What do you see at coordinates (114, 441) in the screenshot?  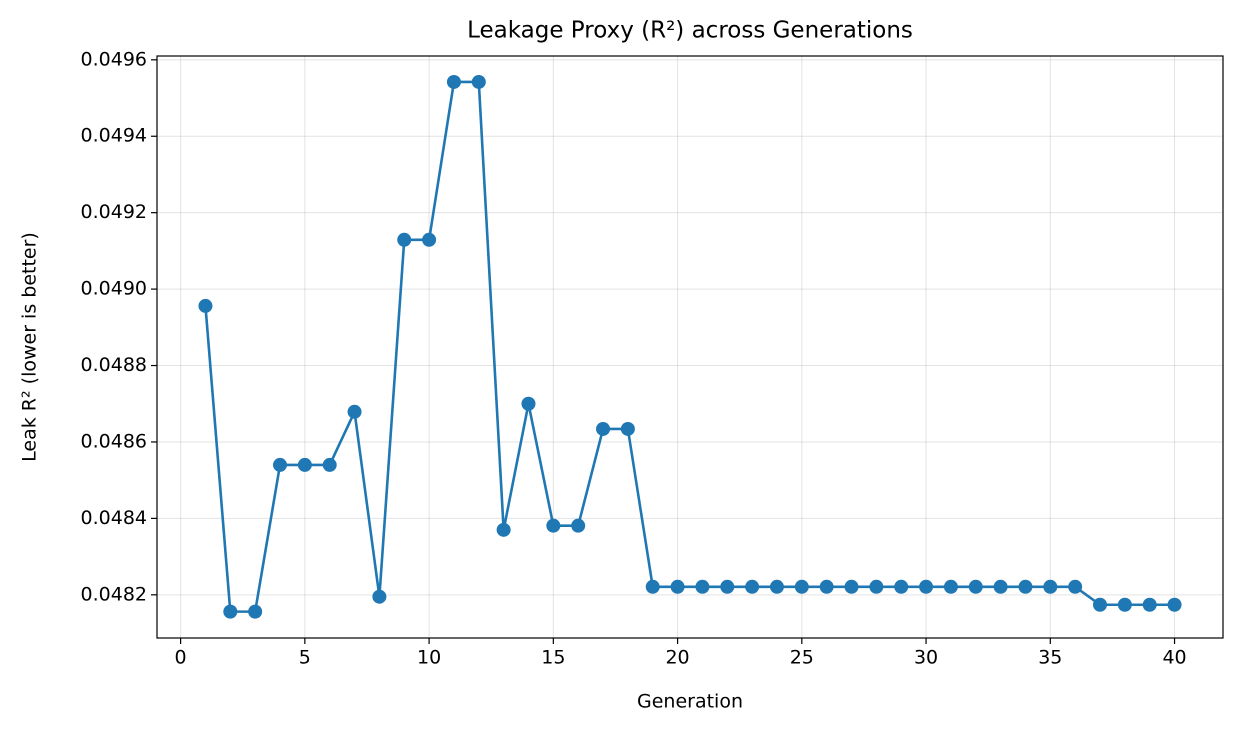 I see `y-tick-label: 0.0486` at bounding box center [114, 441].